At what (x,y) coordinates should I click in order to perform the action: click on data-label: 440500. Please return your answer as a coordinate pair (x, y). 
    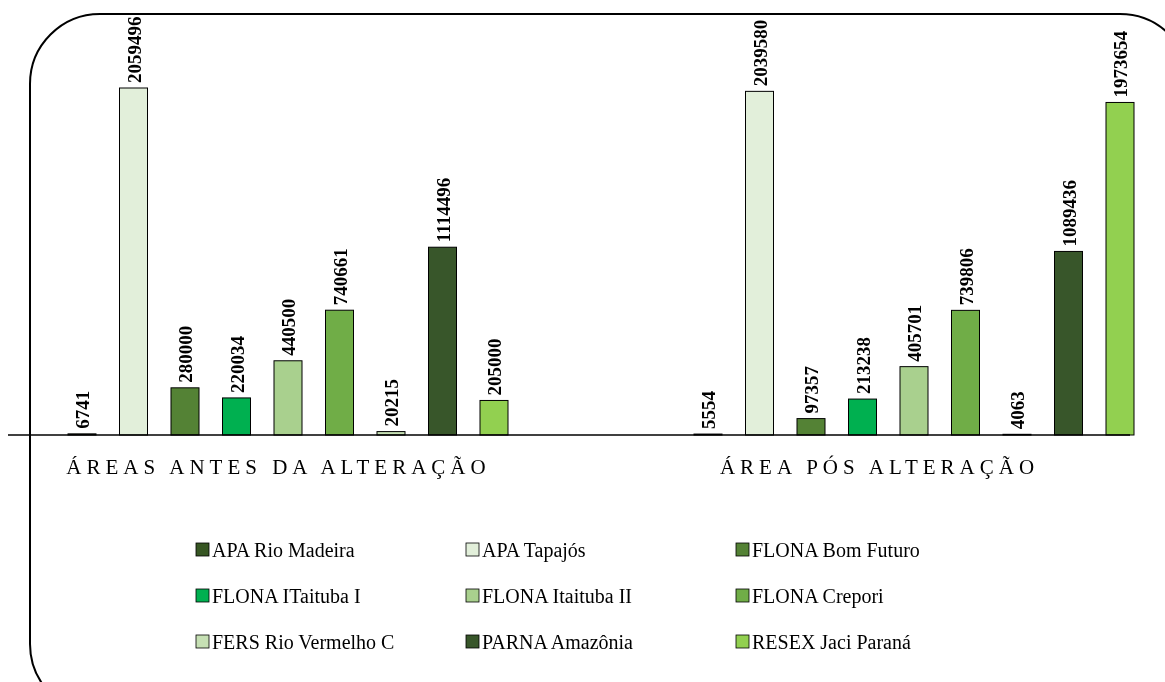
    Looking at the image, I should click on (288, 327).